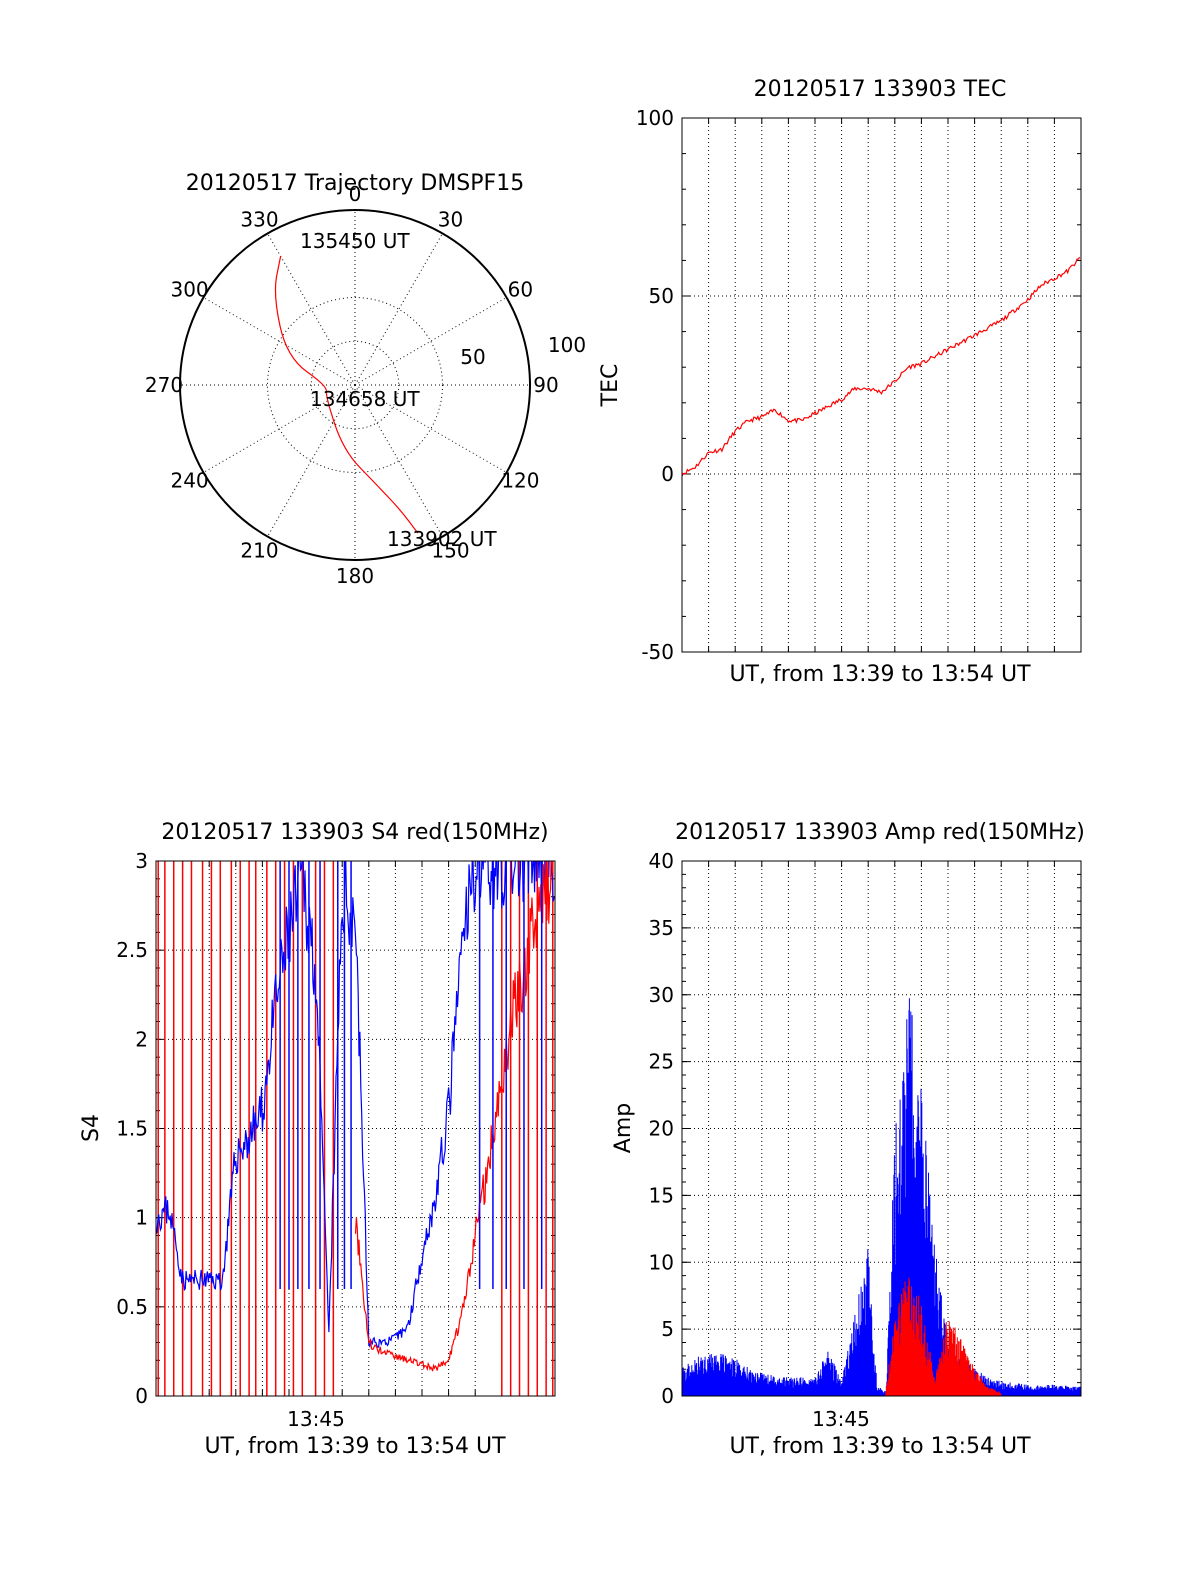 The height and width of the screenshot is (1575, 1200). I want to click on annotation-start-time: 133902 UT, so click(442, 539).